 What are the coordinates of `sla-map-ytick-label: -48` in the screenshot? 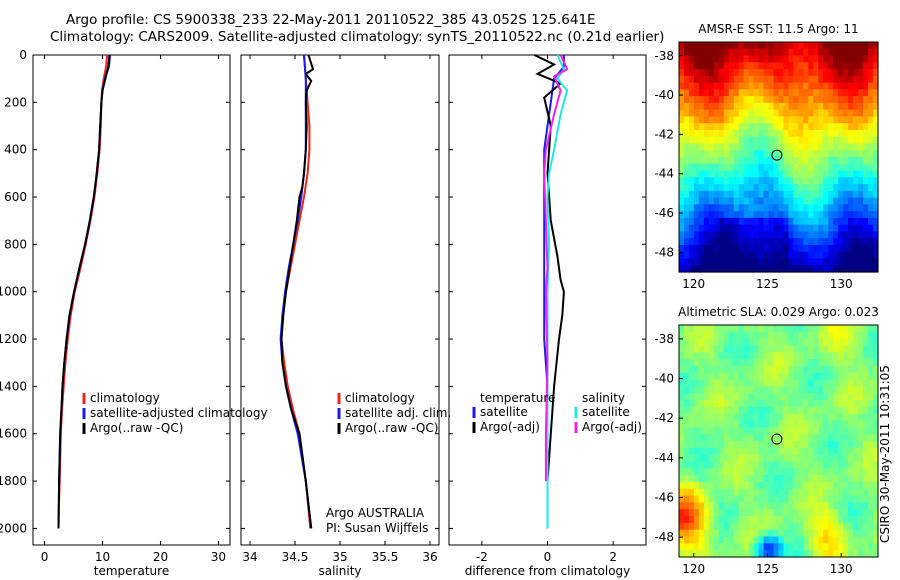 It's located at (664, 537).